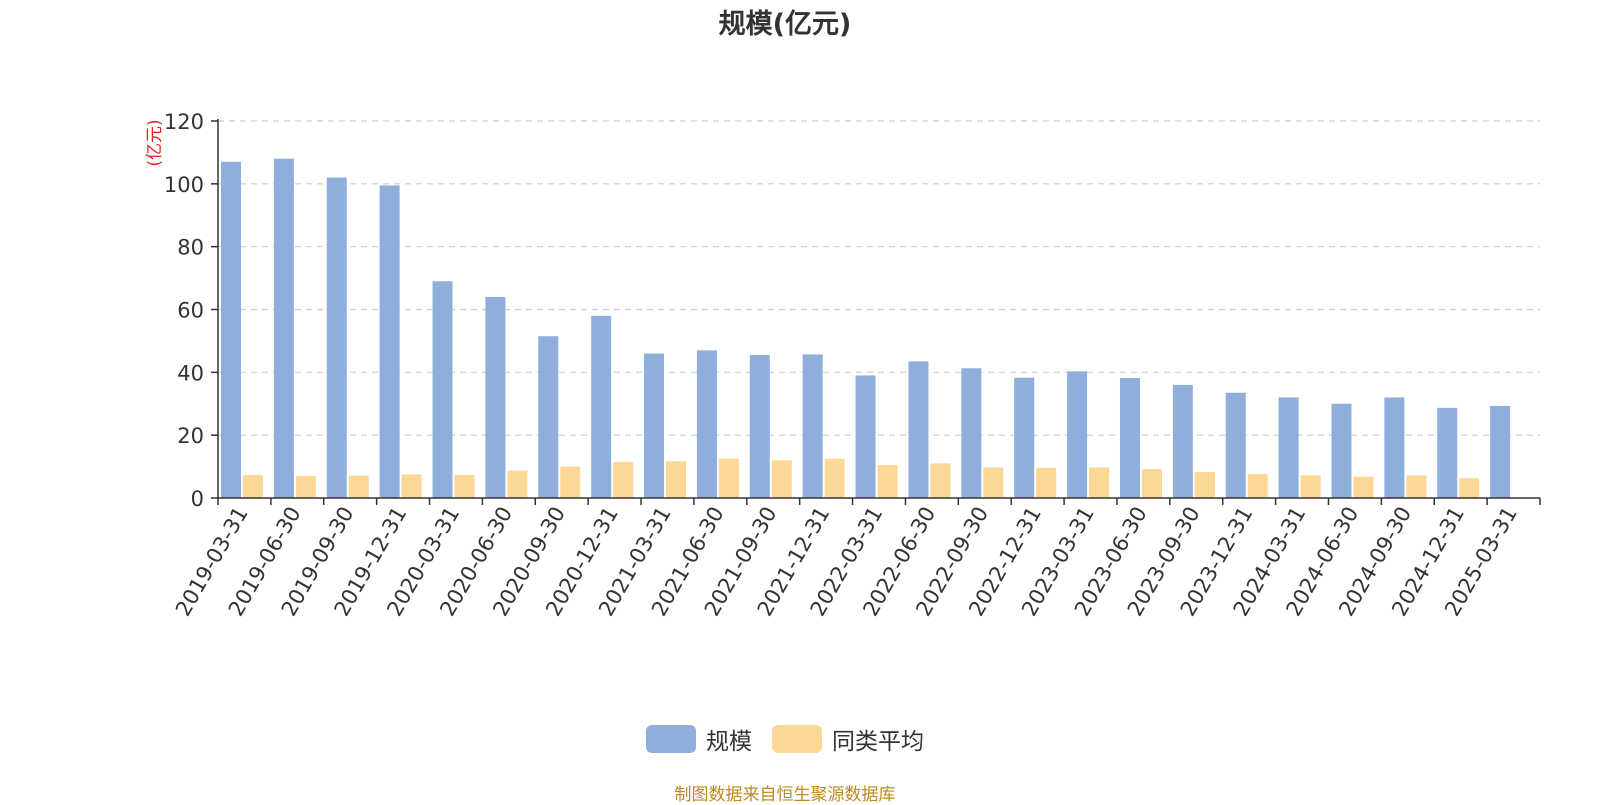 The image size is (1600, 805). What do you see at coordinates (155, 142) in the screenshot?
I see `y-unit-label: (亿元)` at bounding box center [155, 142].